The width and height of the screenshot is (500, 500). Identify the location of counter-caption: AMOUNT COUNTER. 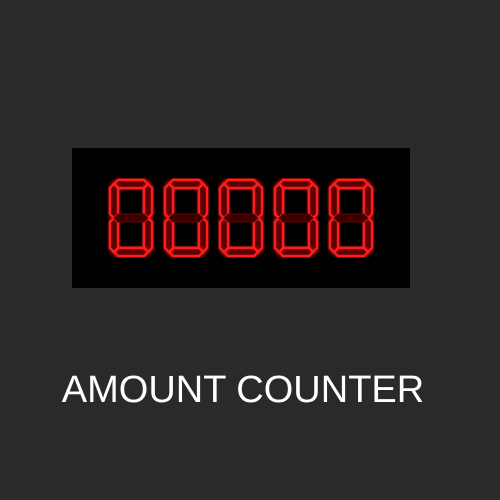
(243, 390).